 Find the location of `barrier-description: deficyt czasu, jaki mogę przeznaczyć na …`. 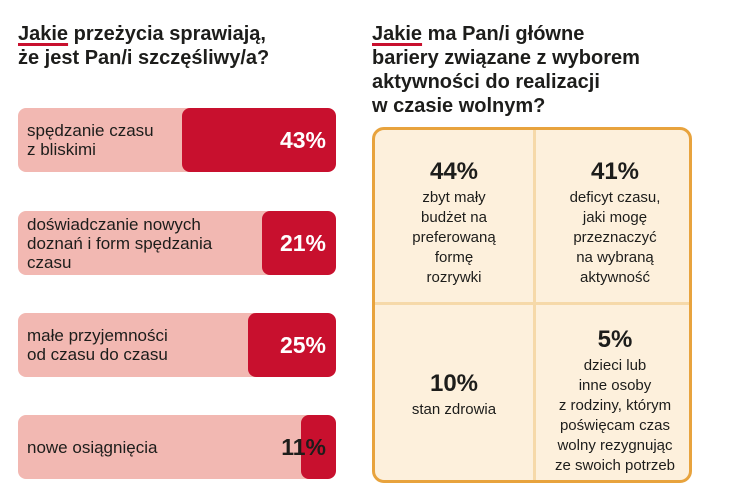

barrier-description: deficyt czasu, jaki mogę przeznaczyć na … is located at coordinates (615, 237).